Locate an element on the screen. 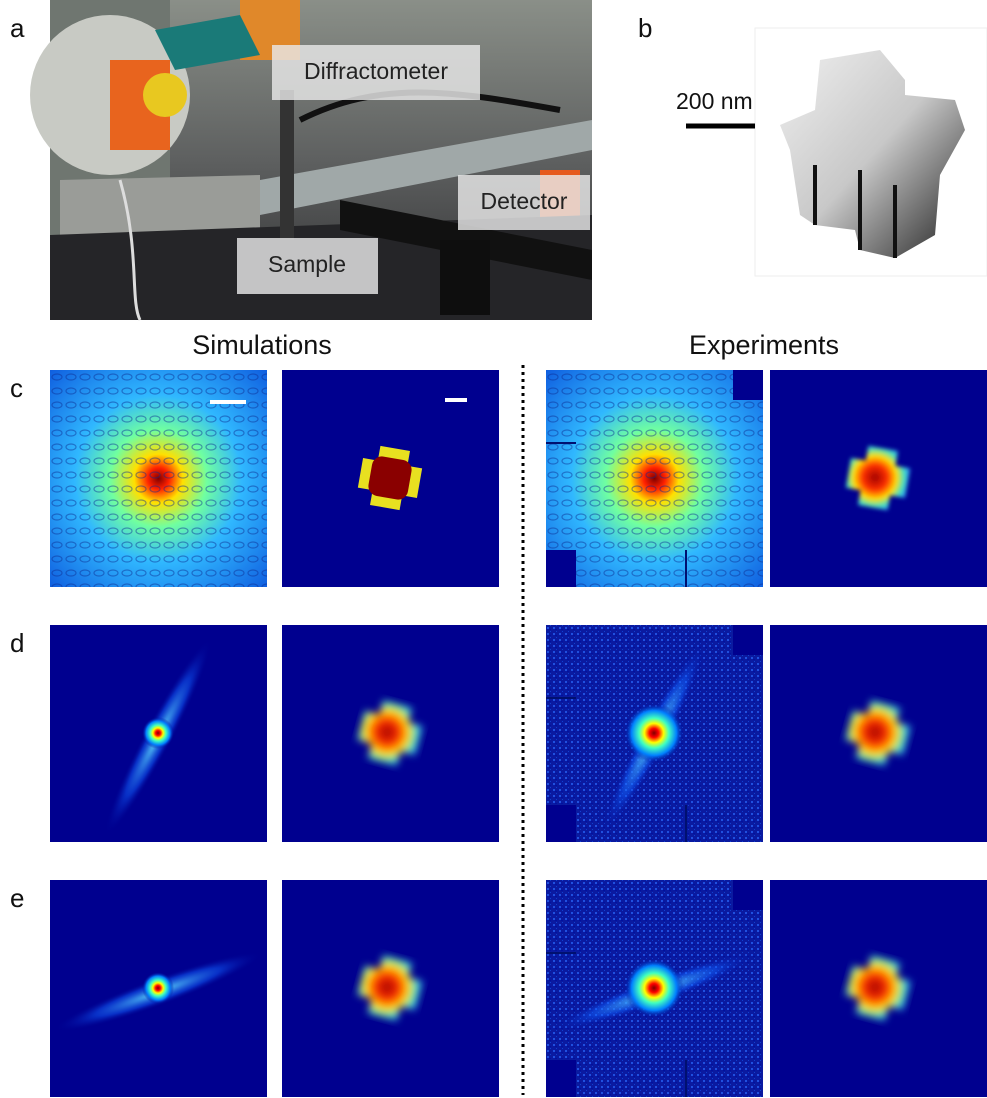  column-header: Experiments is located at coordinates (764, 345).